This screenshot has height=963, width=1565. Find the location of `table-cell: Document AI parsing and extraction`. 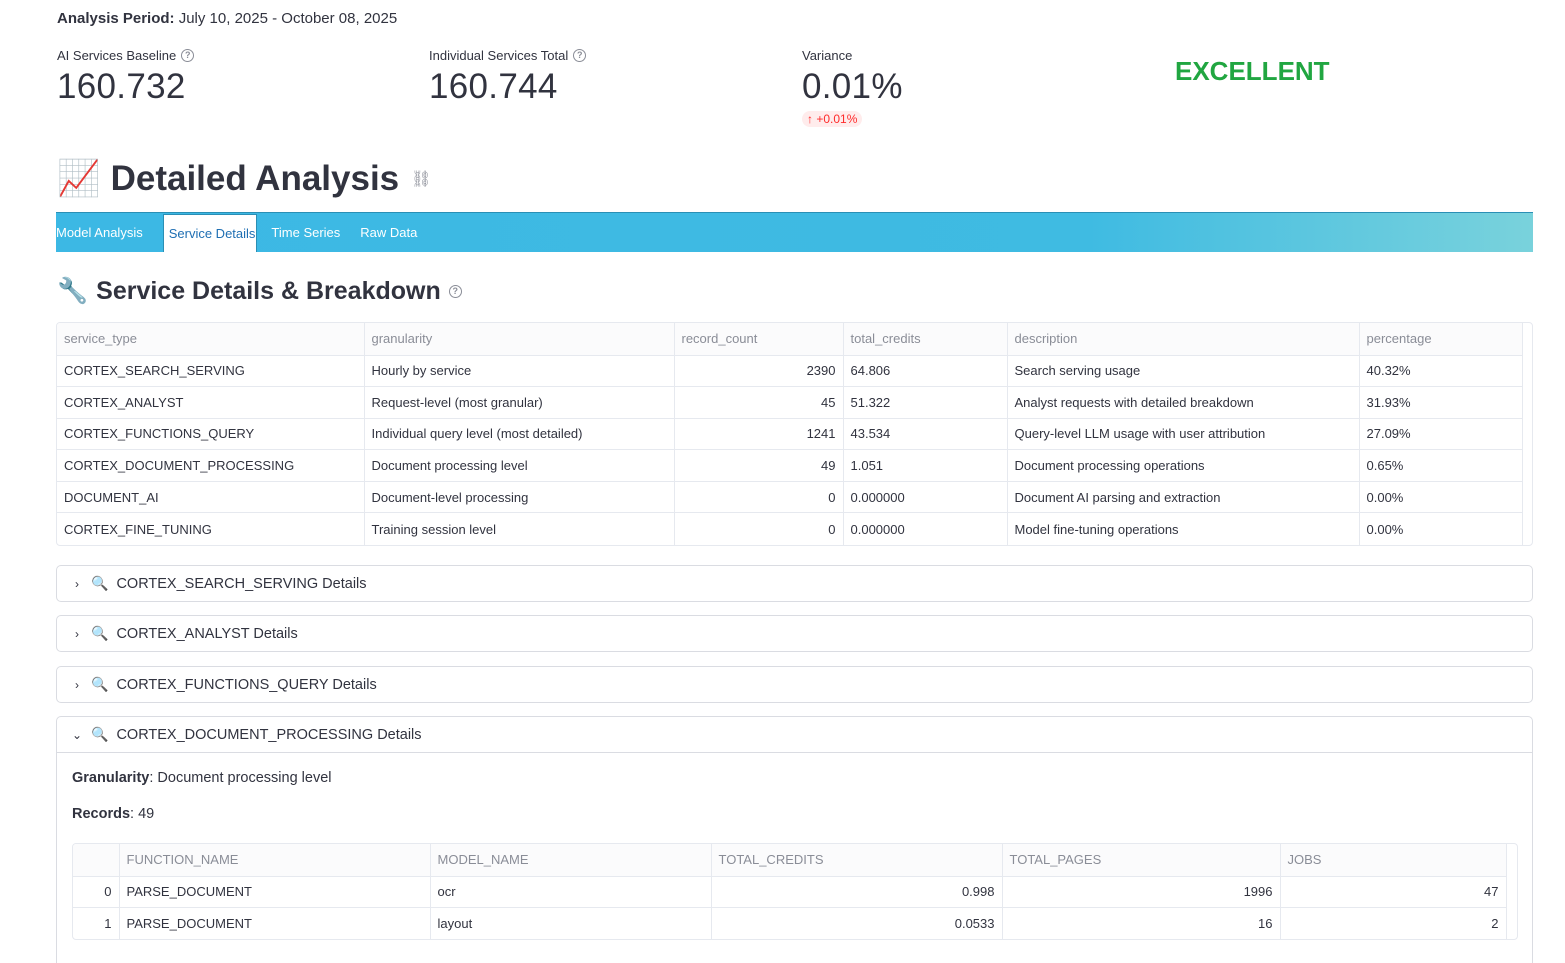

table-cell: Document AI parsing and extraction is located at coordinates (1183, 497).